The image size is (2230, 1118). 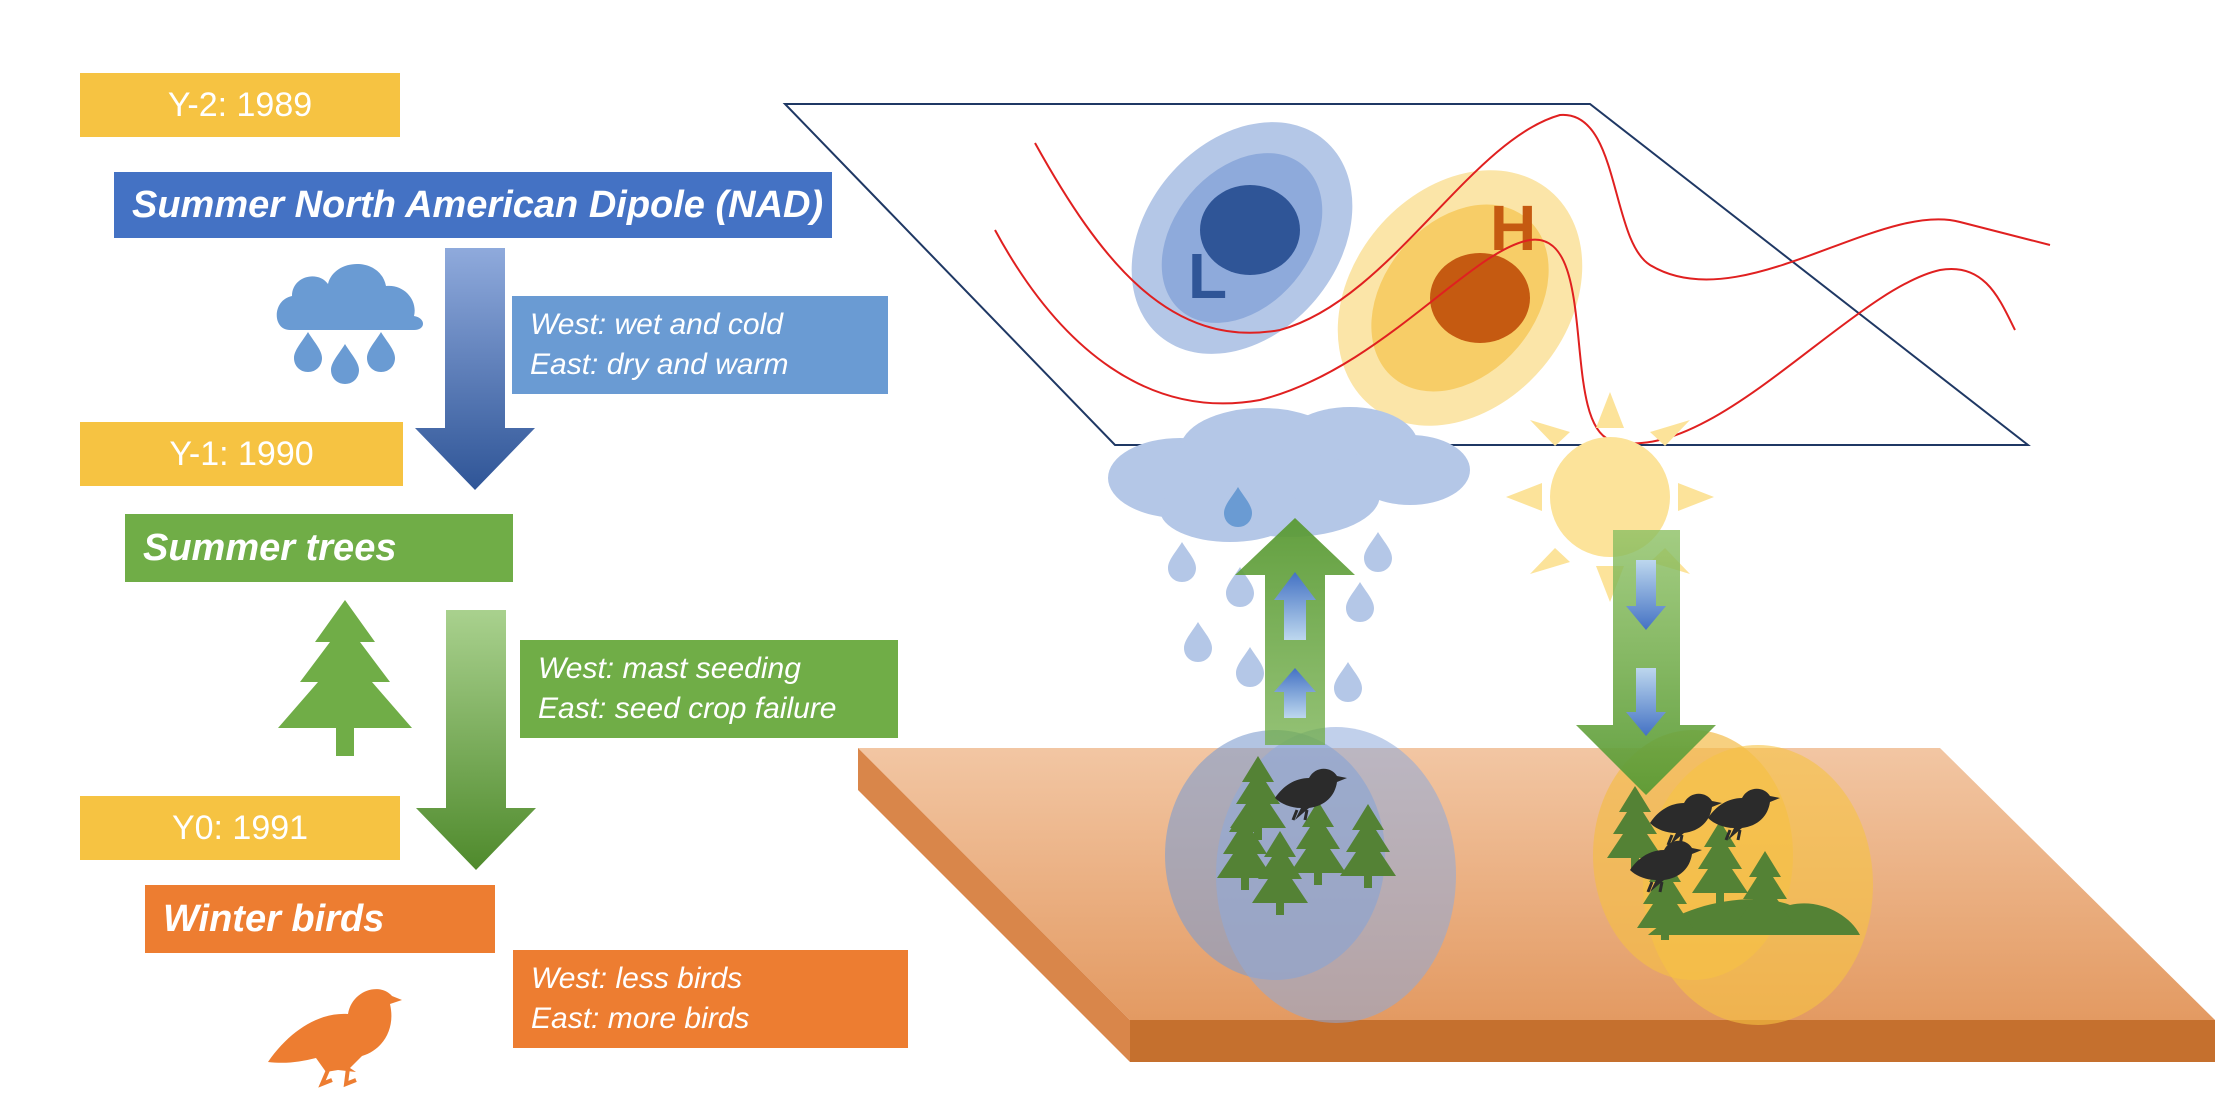 I want to click on nad-heading: Summer North American Dipole (NAD), so click(x=473, y=205).